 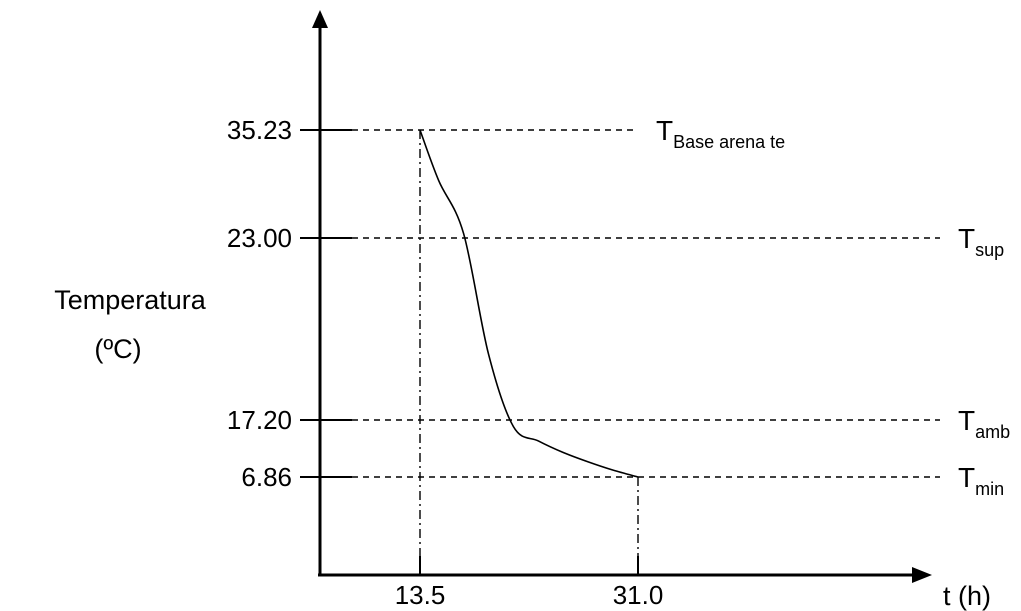 I want to click on series-label-amb: Tamb, so click(x=984, y=423).